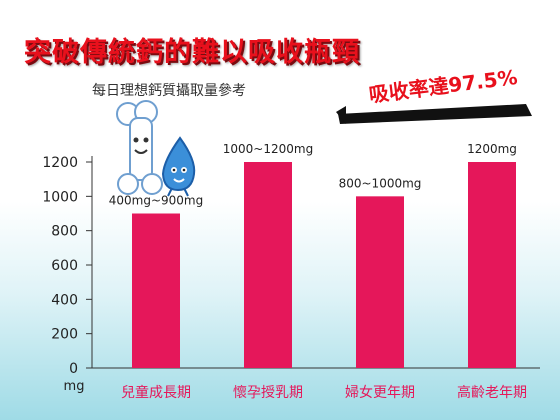 The width and height of the screenshot is (560, 420). Describe the element at coordinates (156, 201) in the screenshot. I see `bar-value-label: 400mg~900mg` at that location.